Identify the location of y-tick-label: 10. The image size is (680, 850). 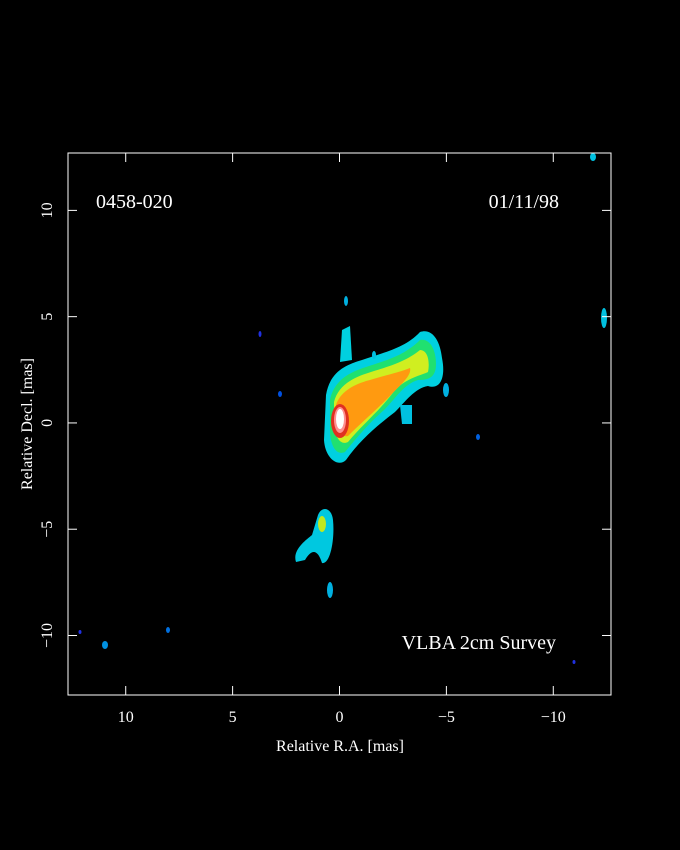
(47, 210).